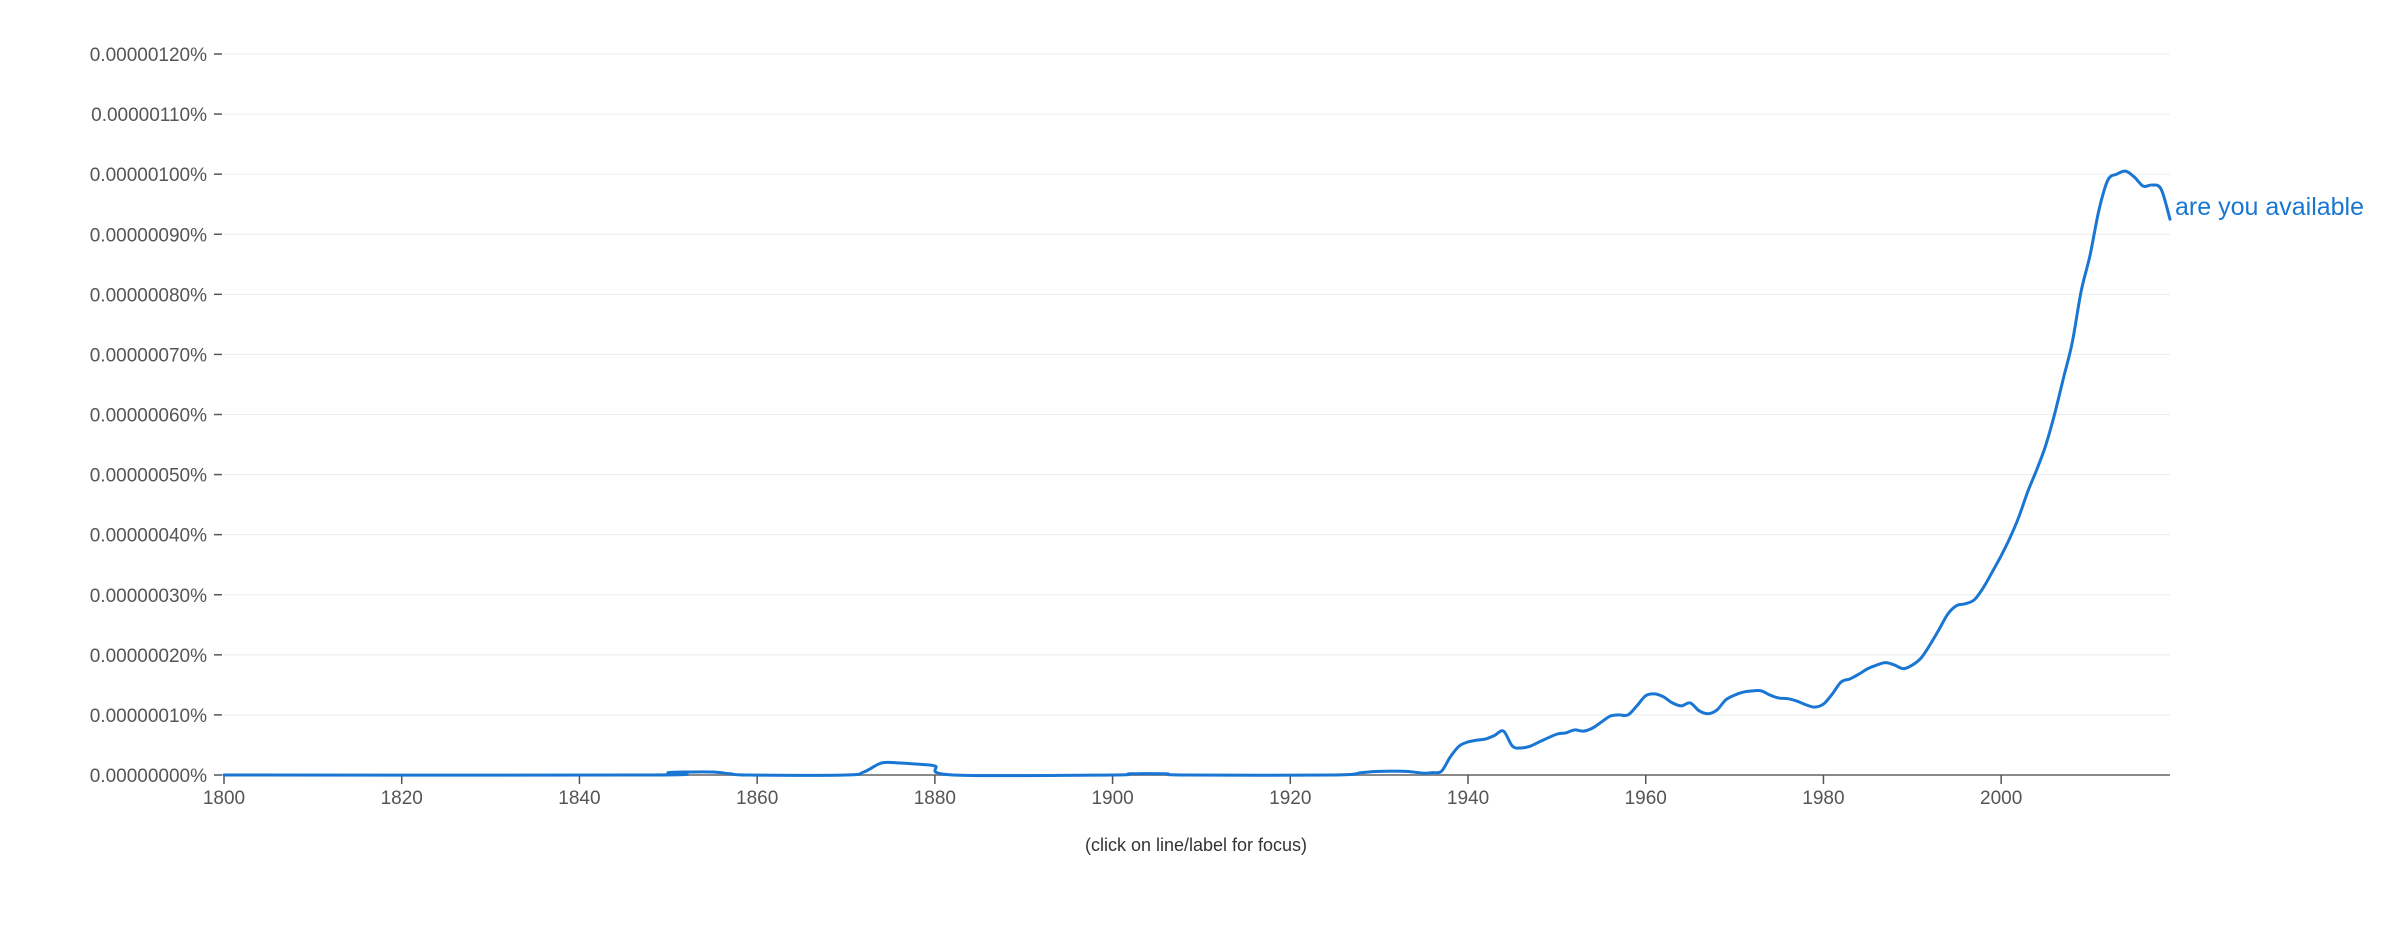 This screenshot has width=2400, height=947. I want to click on y-tick-label: 0.00000040%, so click(148, 536).